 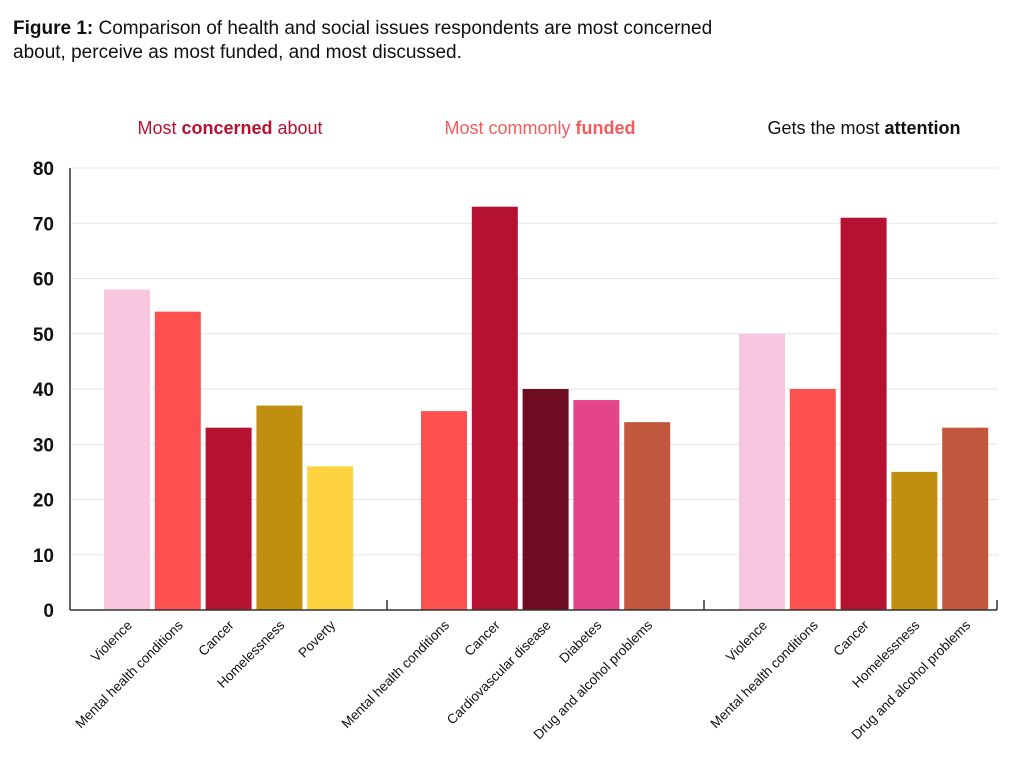 I want to click on y-tick-label: 50, so click(x=43, y=335).